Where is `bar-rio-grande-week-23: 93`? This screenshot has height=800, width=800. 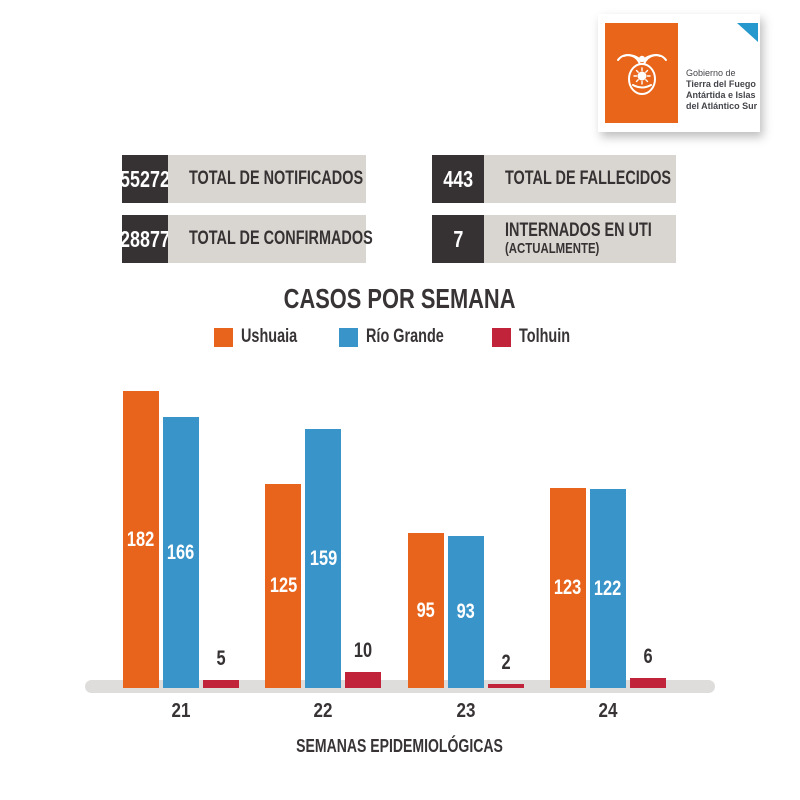 bar-rio-grande-week-23: 93 is located at coordinates (465, 612).